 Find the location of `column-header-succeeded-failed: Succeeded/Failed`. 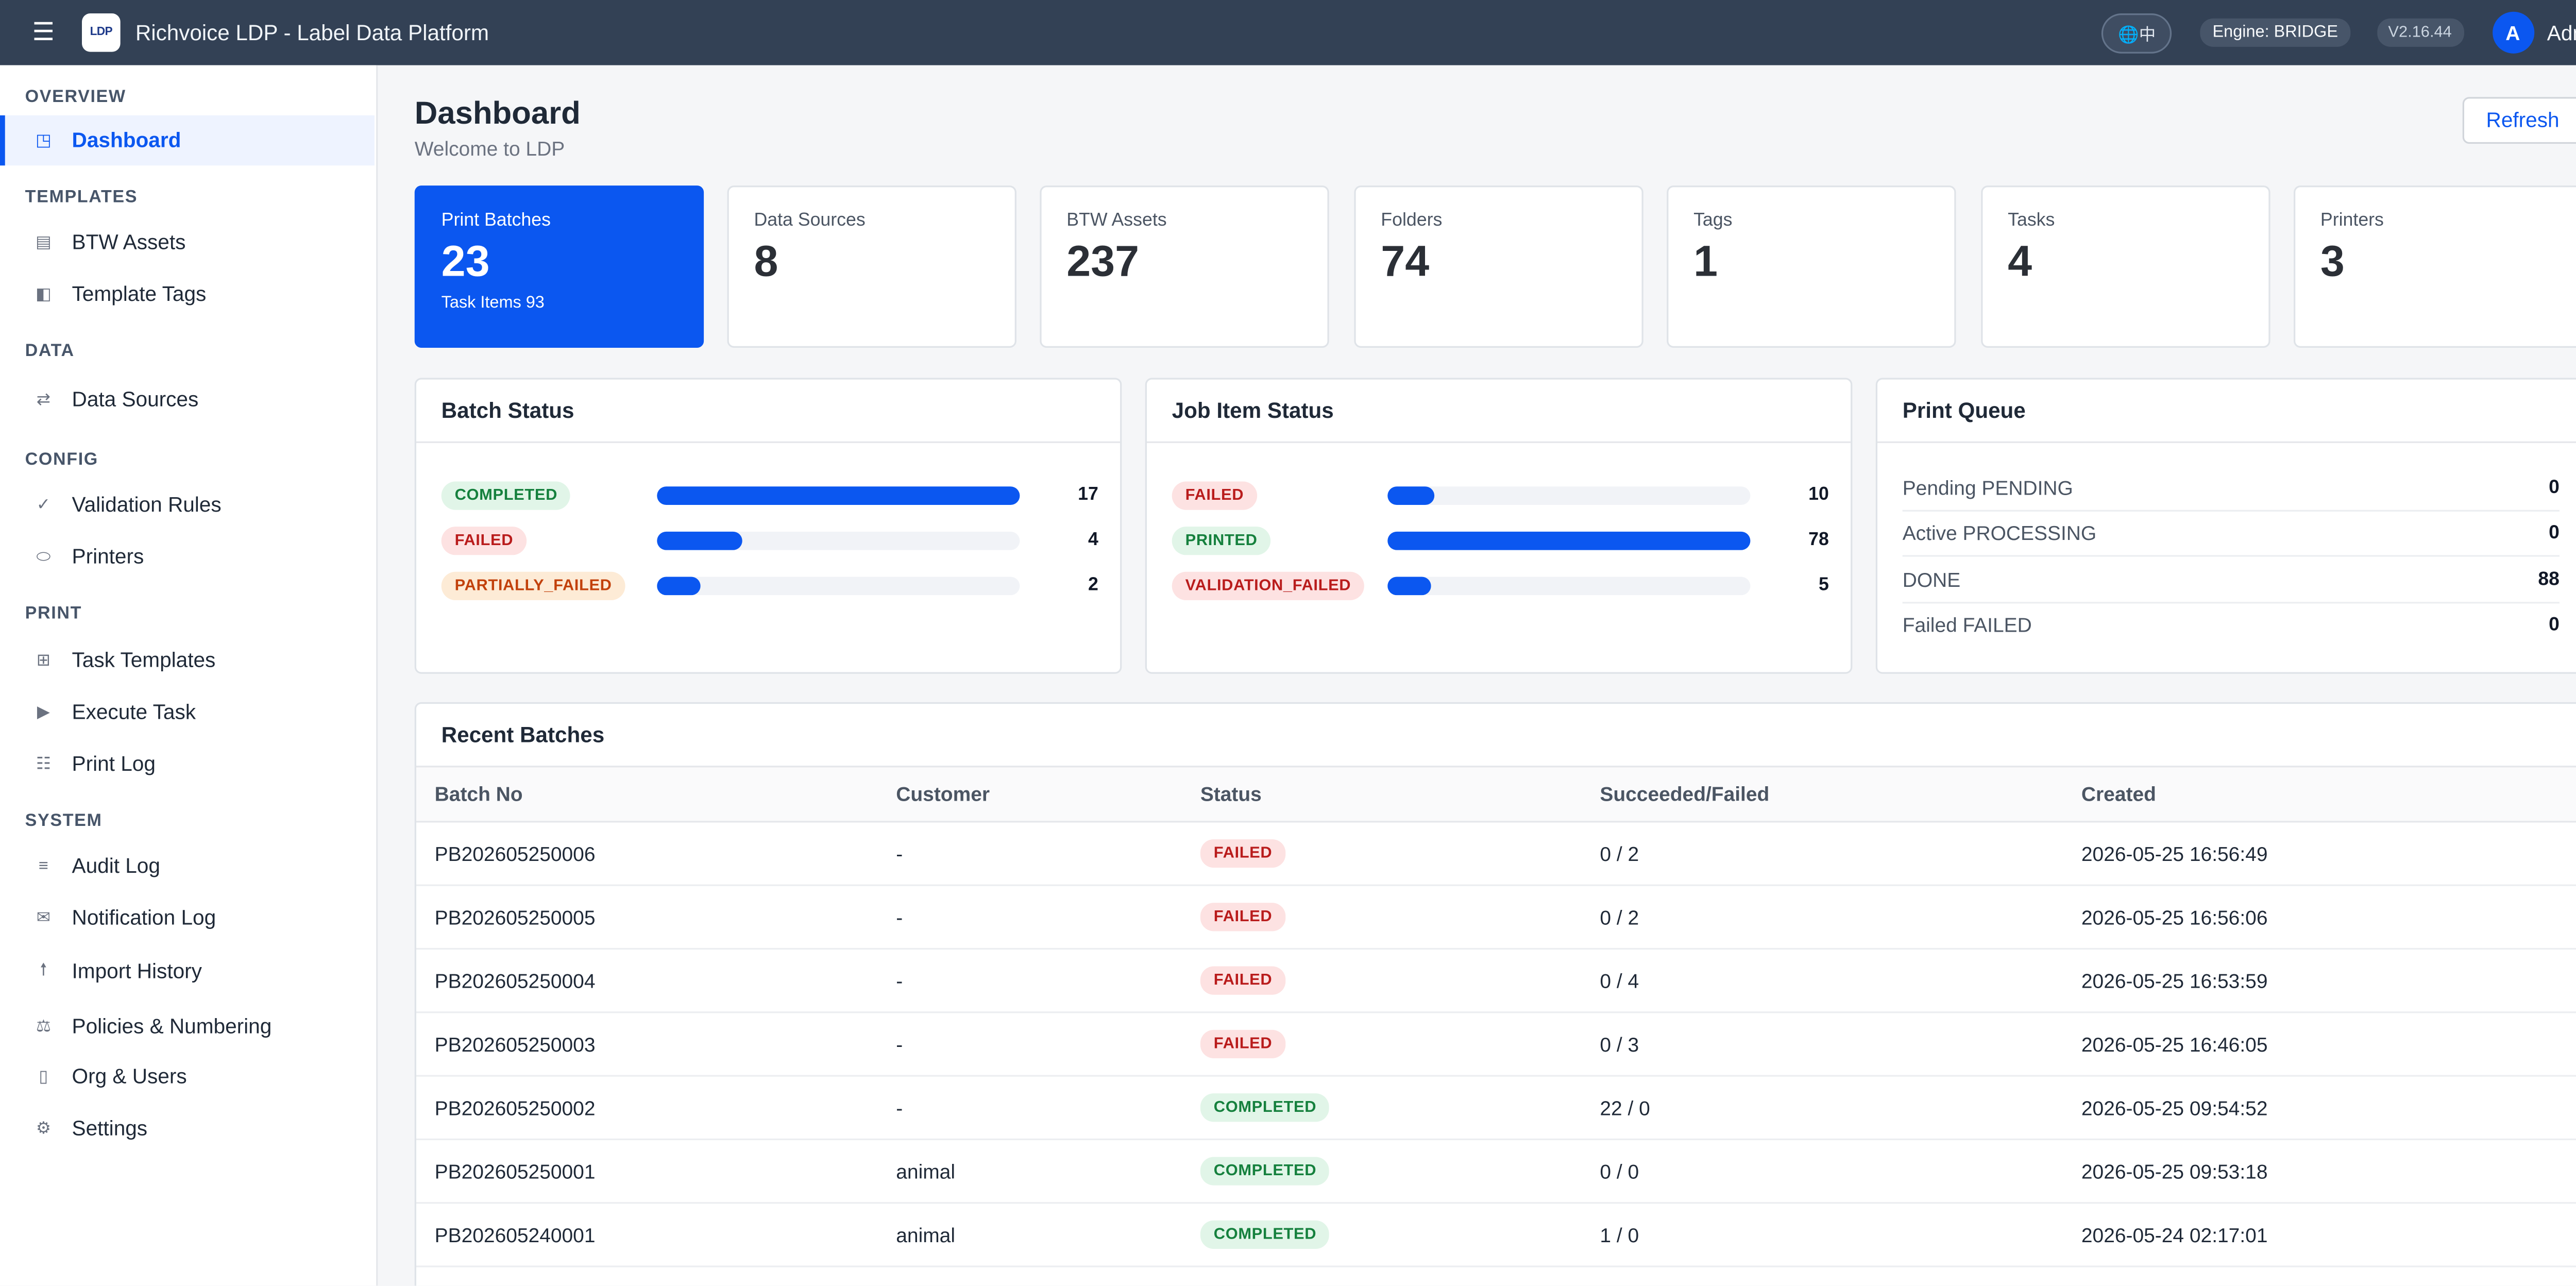

column-header-succeeded-failed: Succeeded/Failed is located at coordinates (1685, 794).